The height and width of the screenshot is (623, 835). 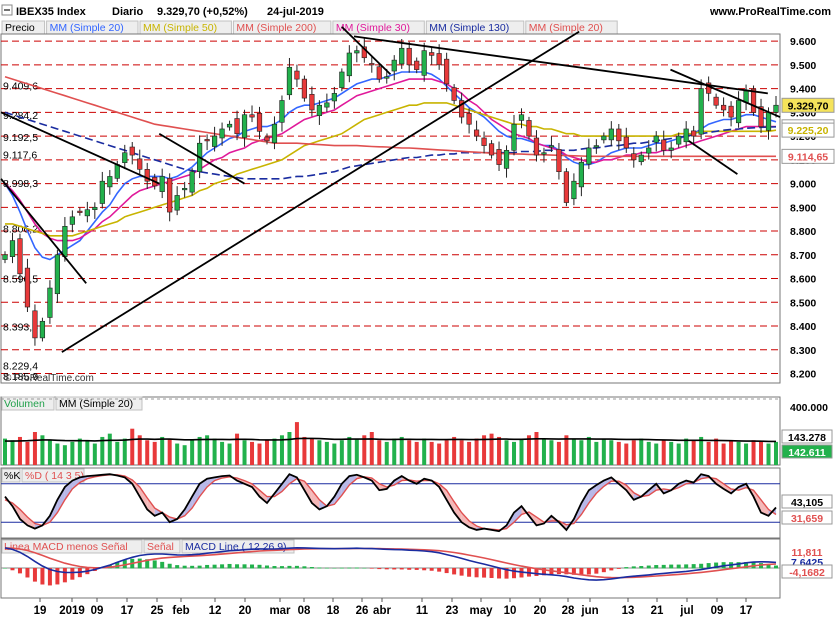 What do you see at coordinates (215, 611) in the screenshot?
I see `x-tick-label: 12` at bounding box center [215, 611].